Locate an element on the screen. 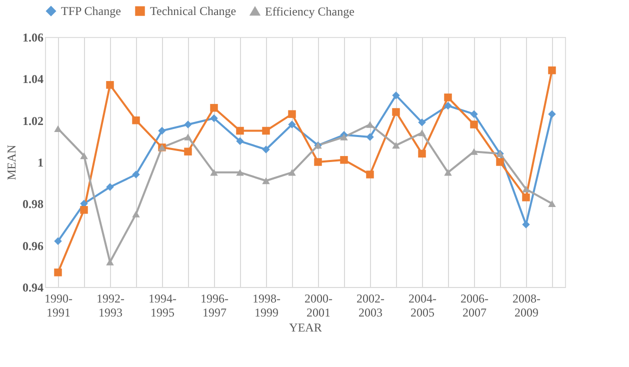 Image resolution: width=629 pixels, height=367 pixels. x-axis-title: YEAR is located at coordinates (305, 327).